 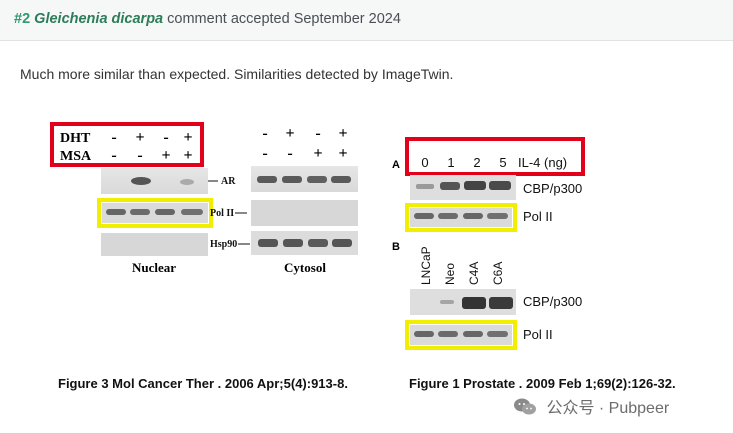 I want to click on red-highlight-box-right, so click(x=495, y=156).